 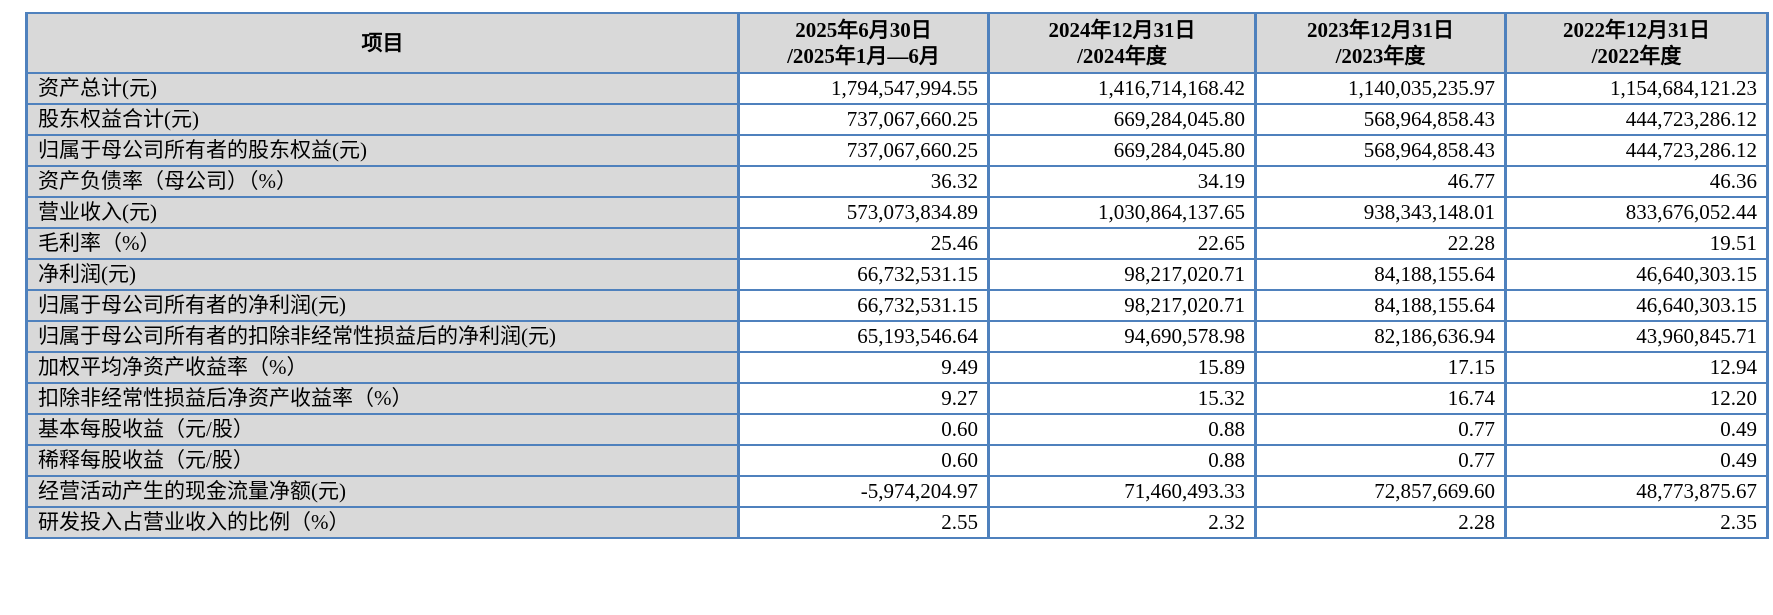 What do you see at coordinates (1380, 43) in the screenshot?
I see `column-header-2023: 2023年12月31日 /2023年度` at bounding box center [1380, 43].